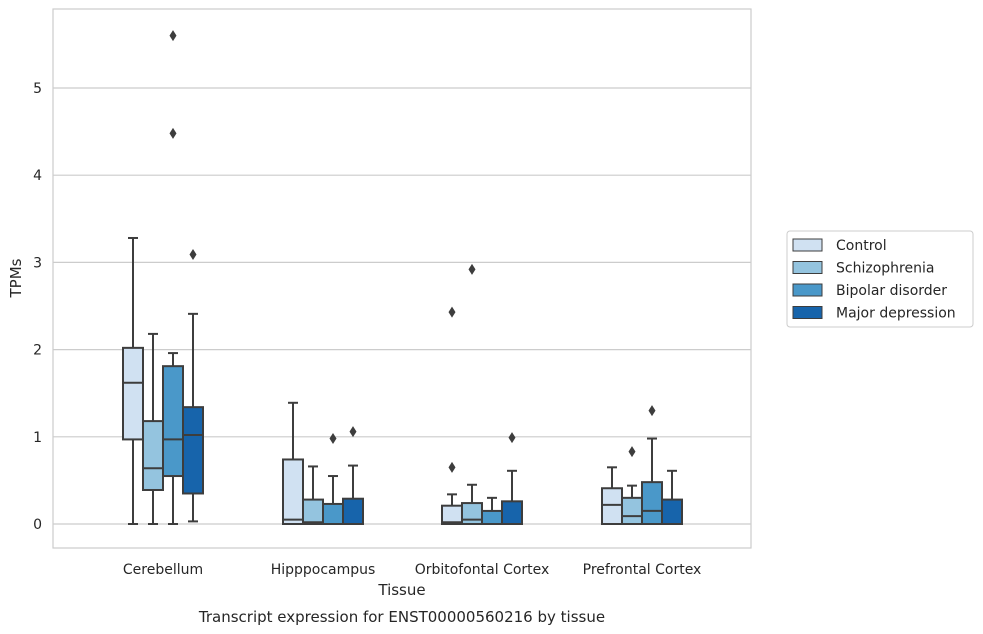  What do you see at coordinates (37, 176) in the screenshot?
I see `y-tick-label: 4` at bounding box center [37, 176].